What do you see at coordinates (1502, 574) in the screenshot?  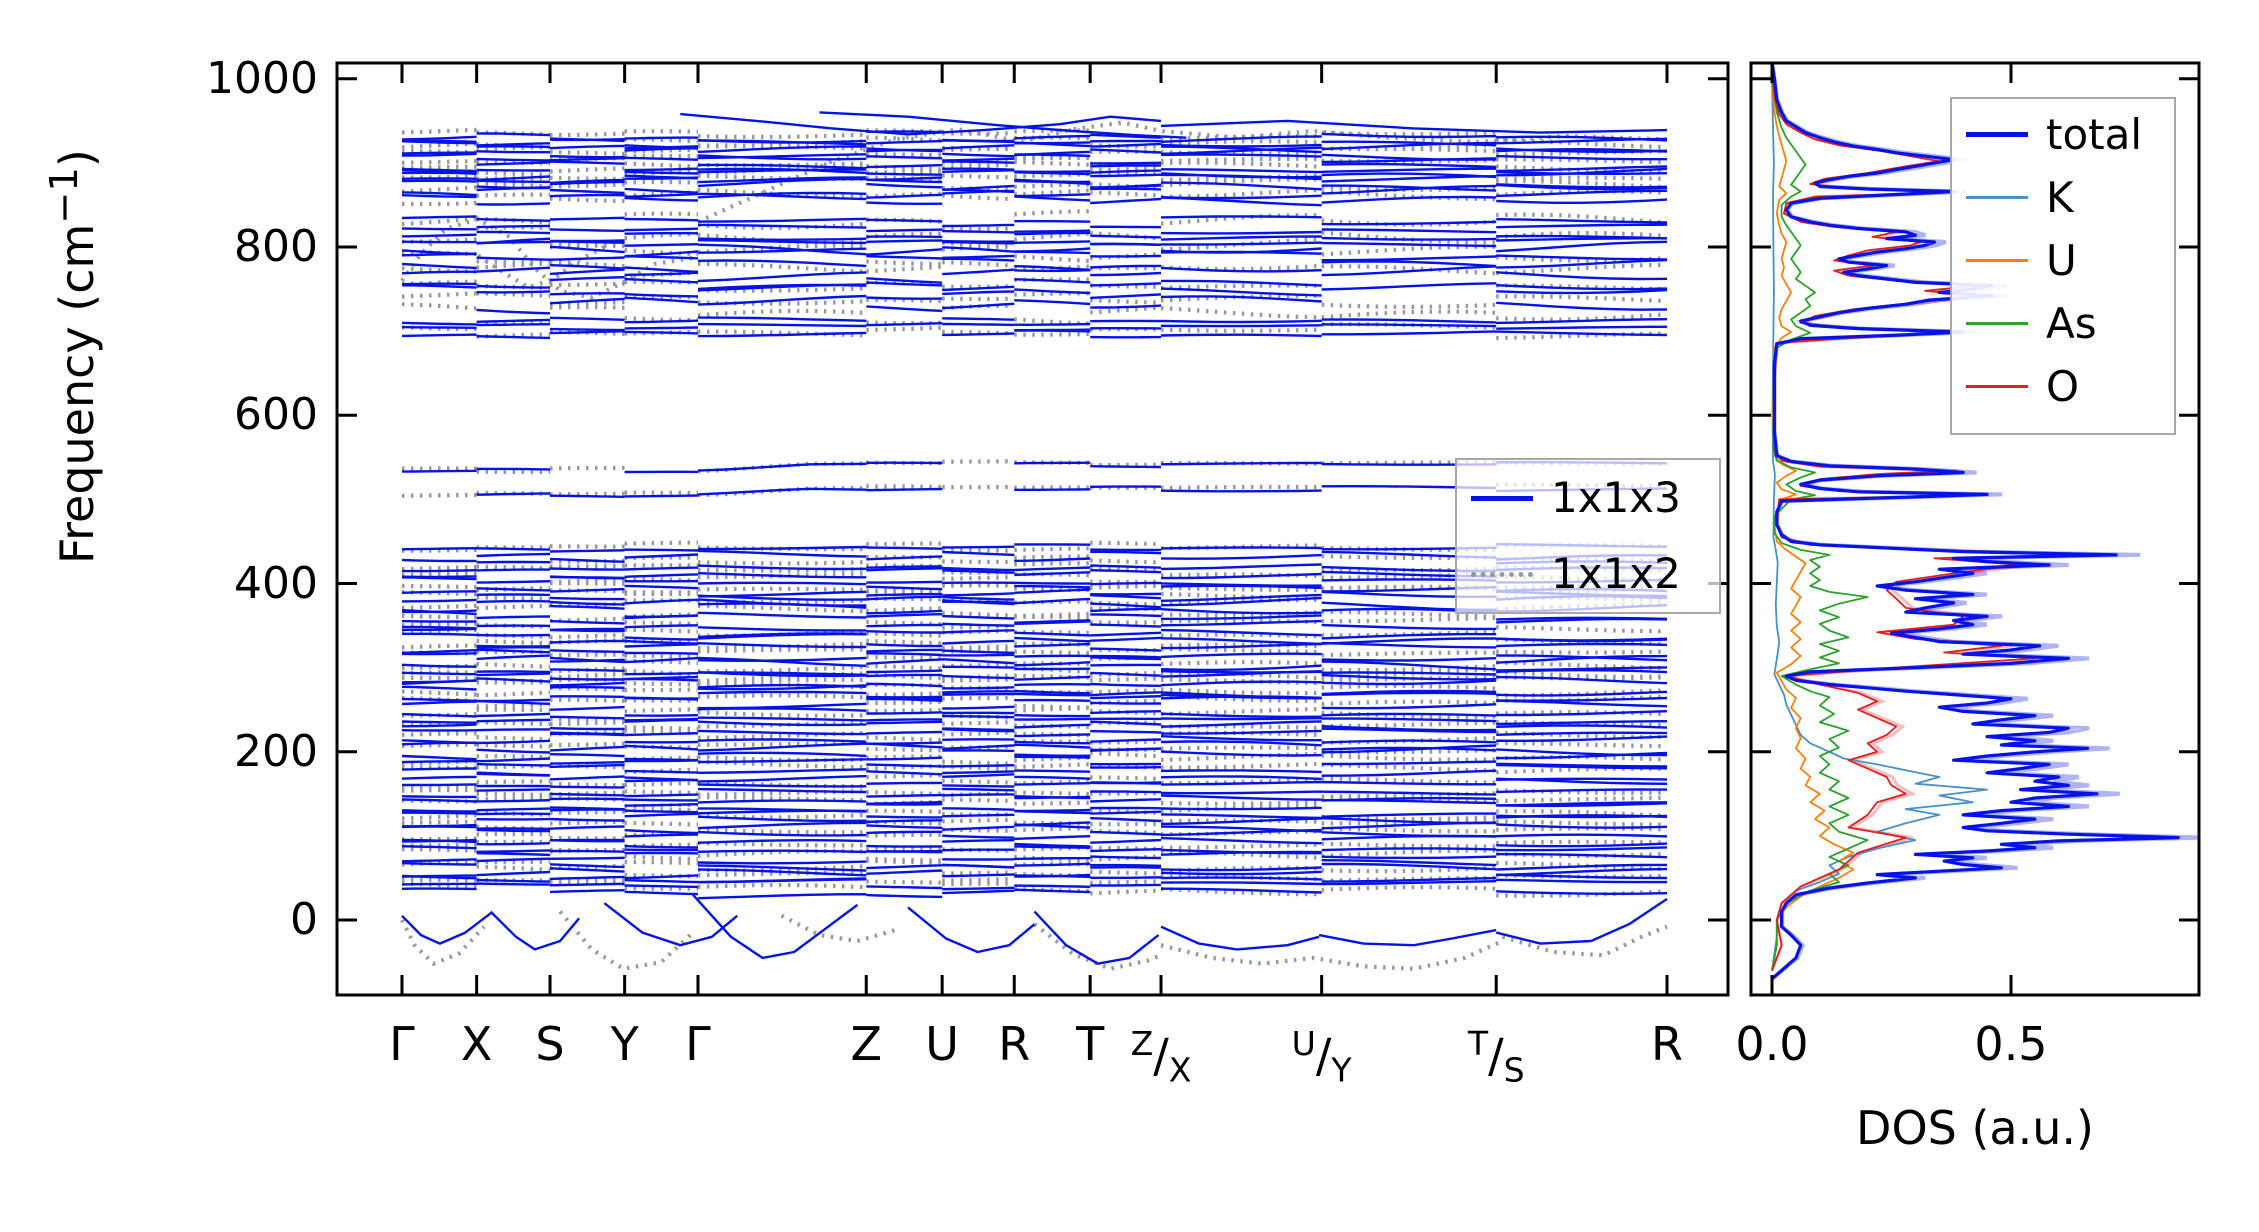 I see `dotted-line-sample` at bounding box center [1502, 574].